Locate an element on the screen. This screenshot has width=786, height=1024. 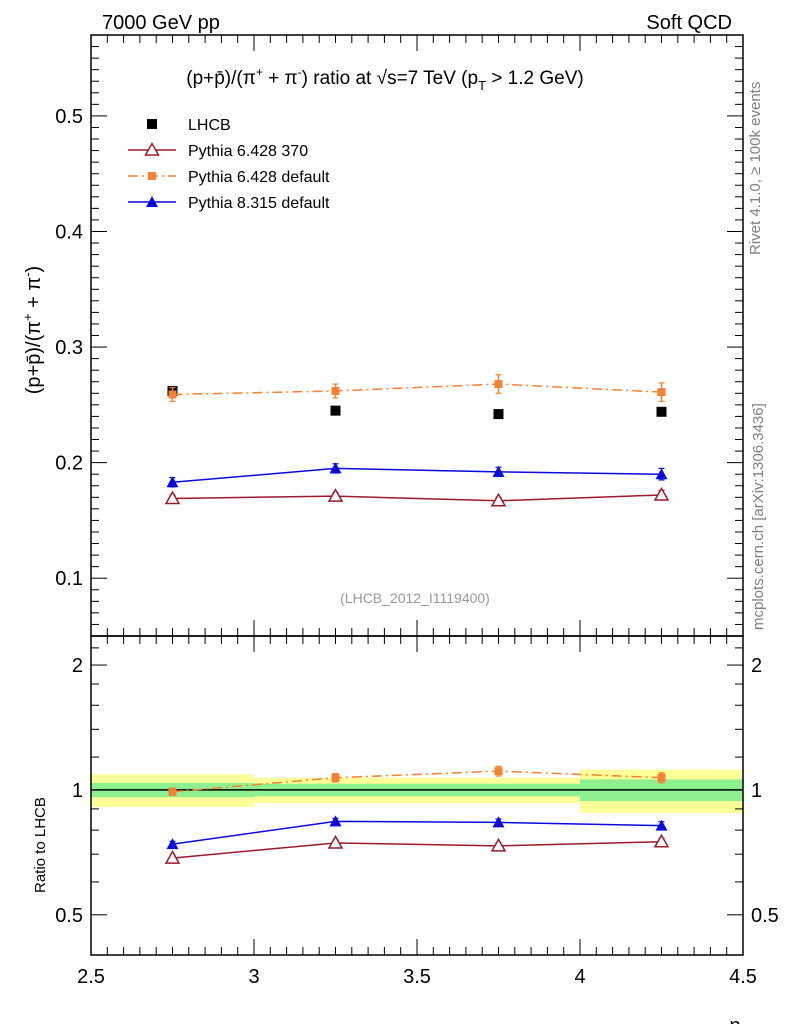
header-right: Soft QCD is located at coordinates (689, 23).